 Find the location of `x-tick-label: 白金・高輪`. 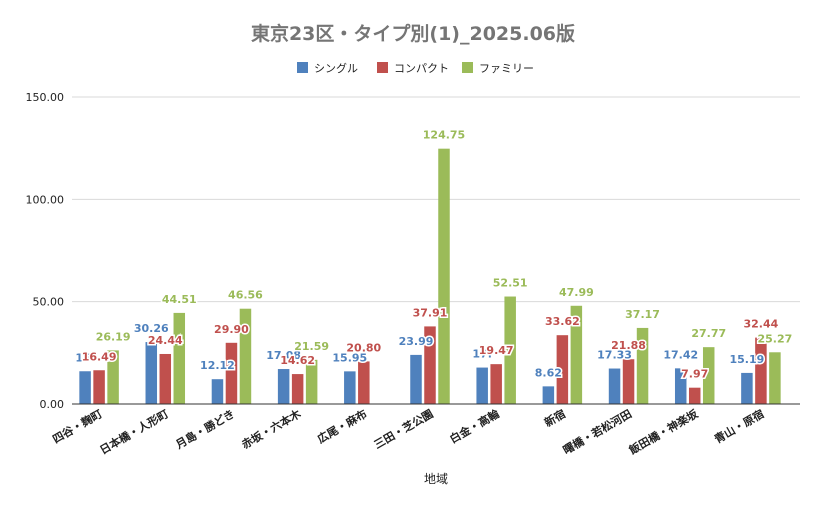

x-tick-label: 白金・高輪 is located at coordinates (474, 426).